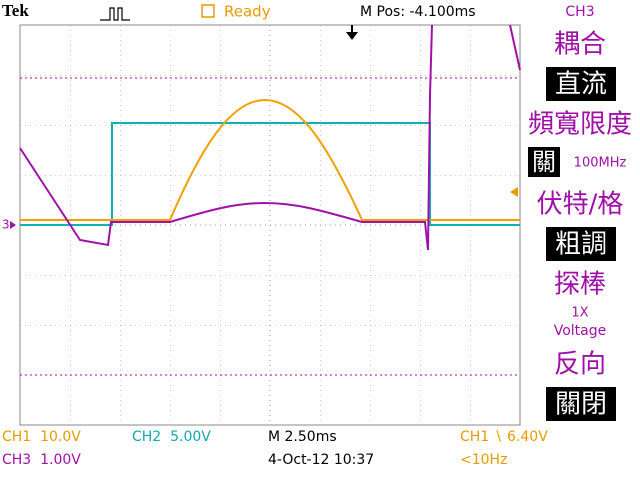 This screenshot has height=484, width=640. What do you see at coordinates (352, 32) in the screenshot?
I see `trigger-position-arrow` at bounding box center [352, 32].